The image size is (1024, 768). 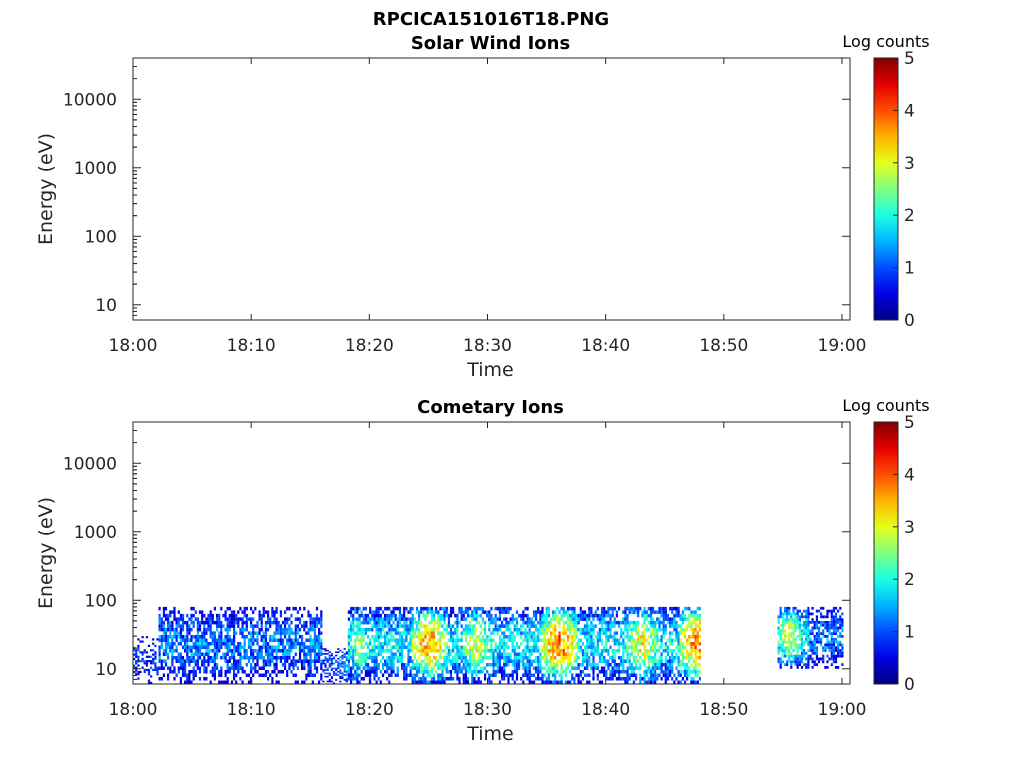 What do you see at coordinates (369, 346) in the screenshot?
I see `x-tick-label: 18:20` at bounding box center [369, 346].